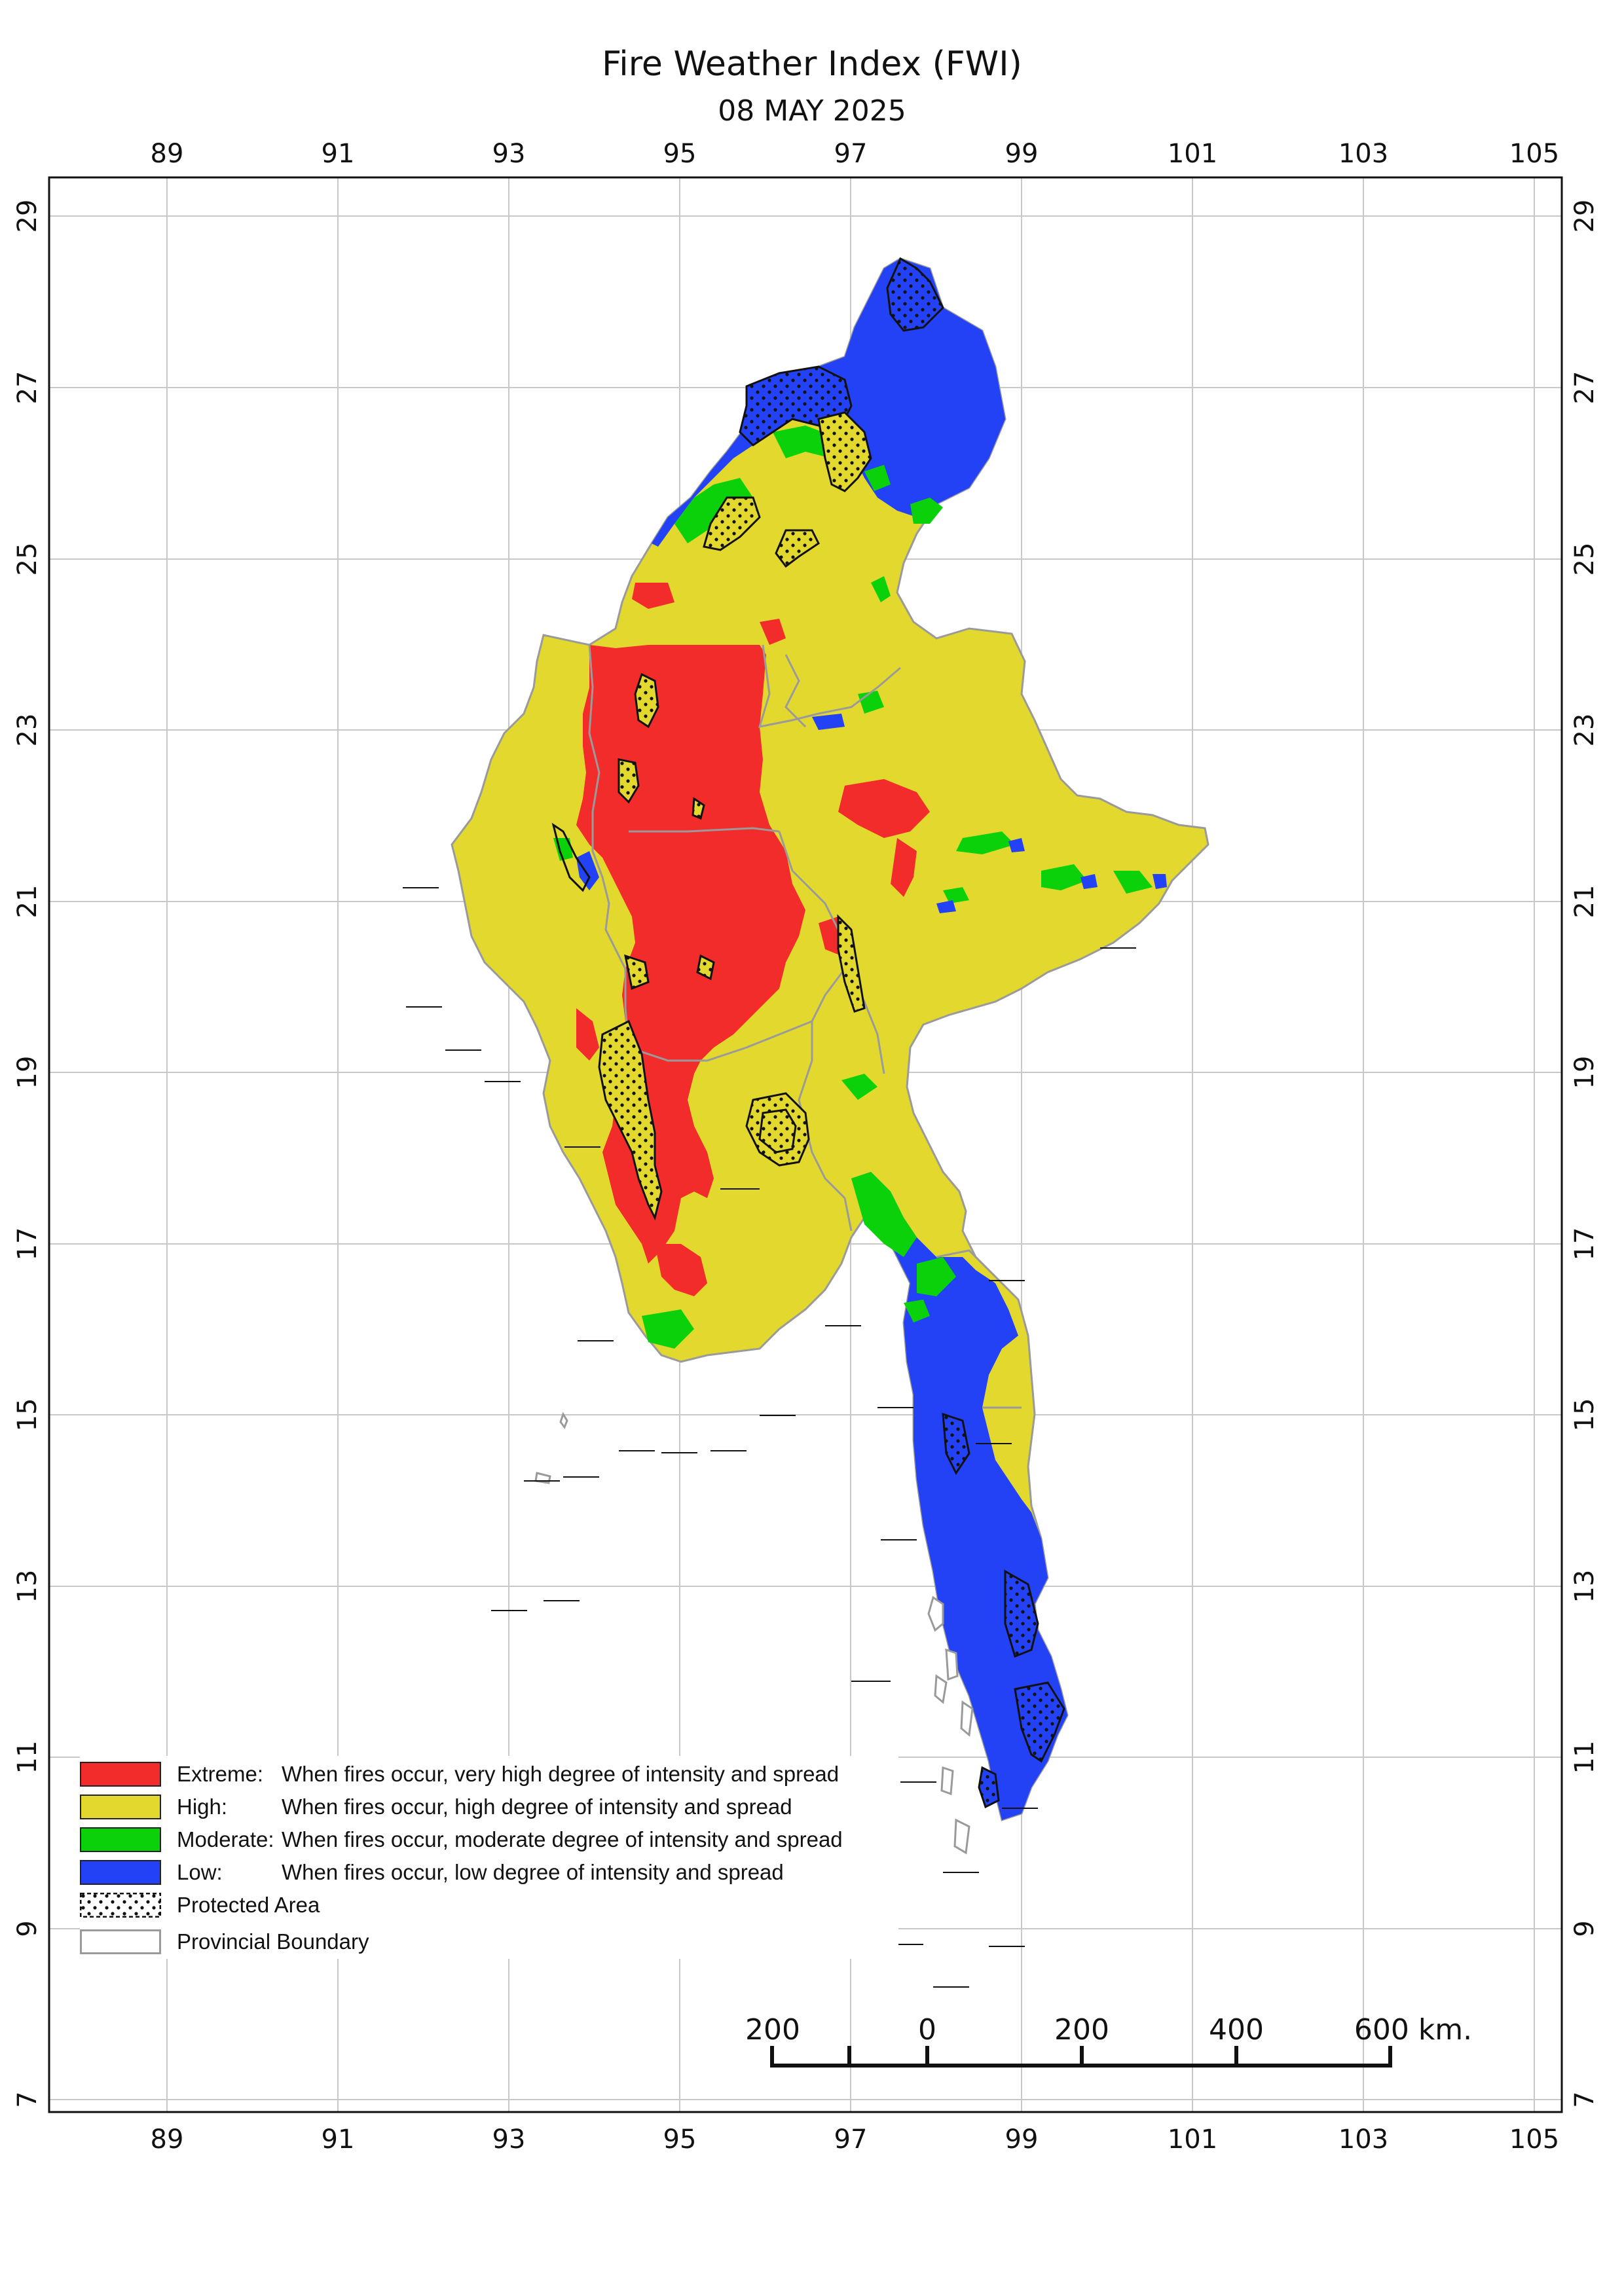 The image size is (1624, 2296). I want to click on map-title: Fire Weather Index (FWI), so click(812, 64).